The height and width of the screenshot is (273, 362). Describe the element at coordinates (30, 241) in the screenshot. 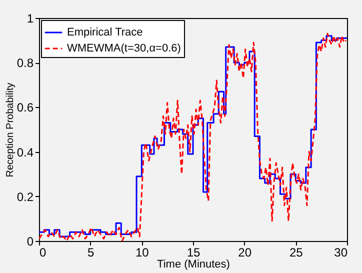

I see `y-tick-label: 0` at that location.